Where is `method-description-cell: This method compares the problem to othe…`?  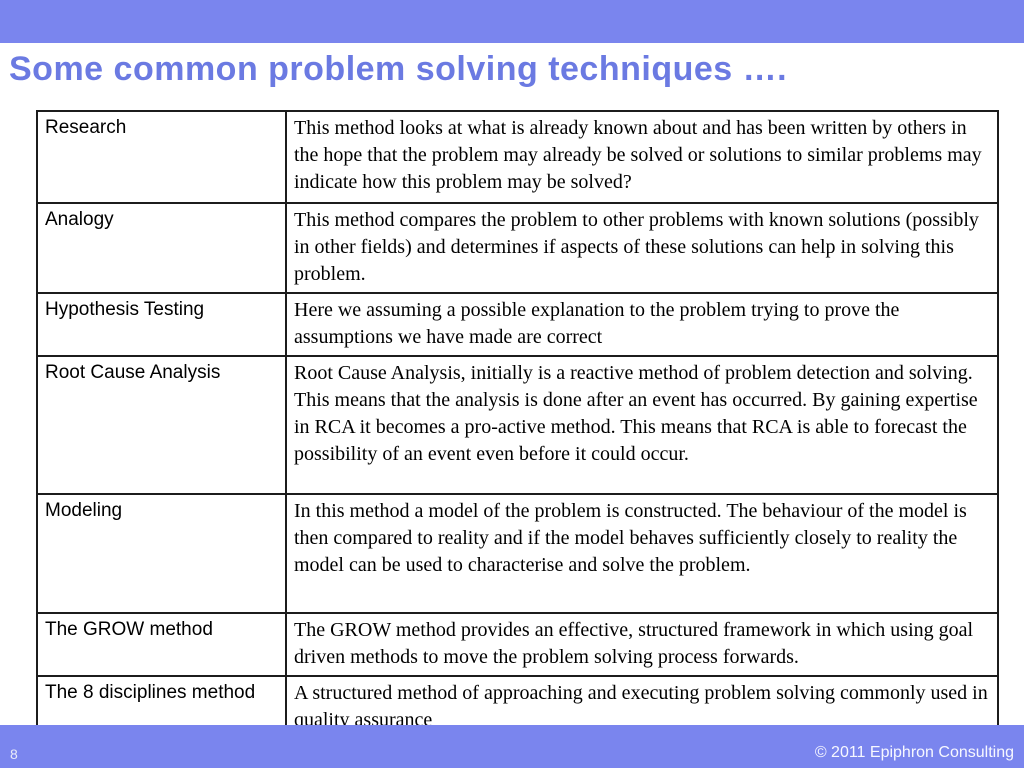
method-description-cell: This method compares the problem to othe… is located at coordinates (642, 248).